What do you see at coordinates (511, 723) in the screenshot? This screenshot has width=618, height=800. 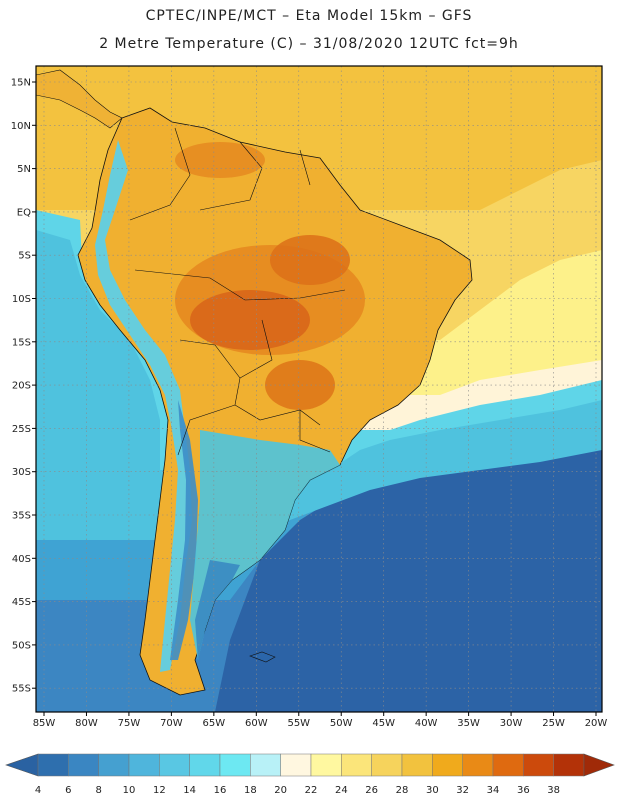 I see `lon-label: 30W` at bounding box center [511, 723].